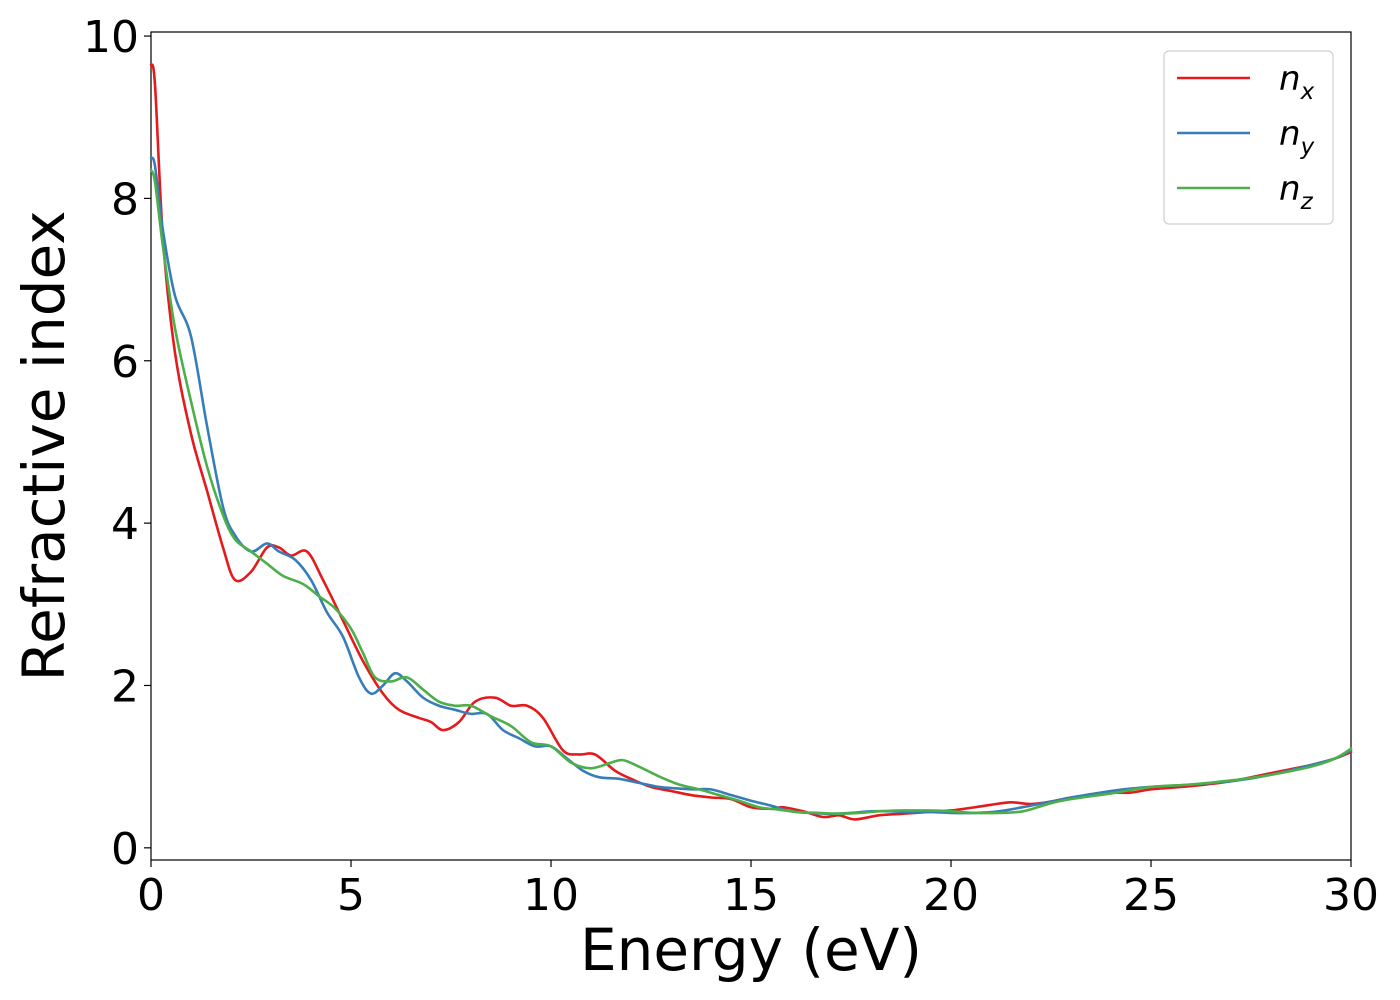  What do you see at coordinates (1307, 92) in the screenshot?
I see `legend-label-subscript: x` at bounding box center [1307, 92].